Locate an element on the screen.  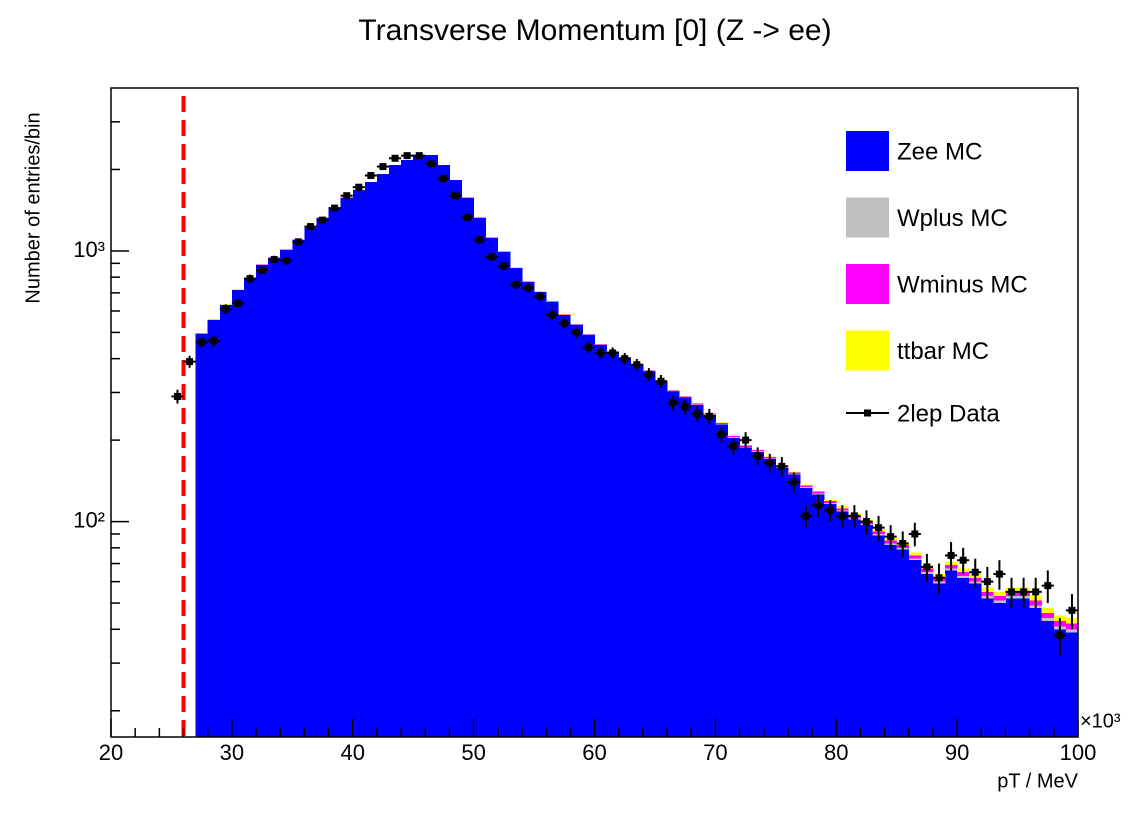
x-tick-label: 70 is located at coordinates (715, 752).